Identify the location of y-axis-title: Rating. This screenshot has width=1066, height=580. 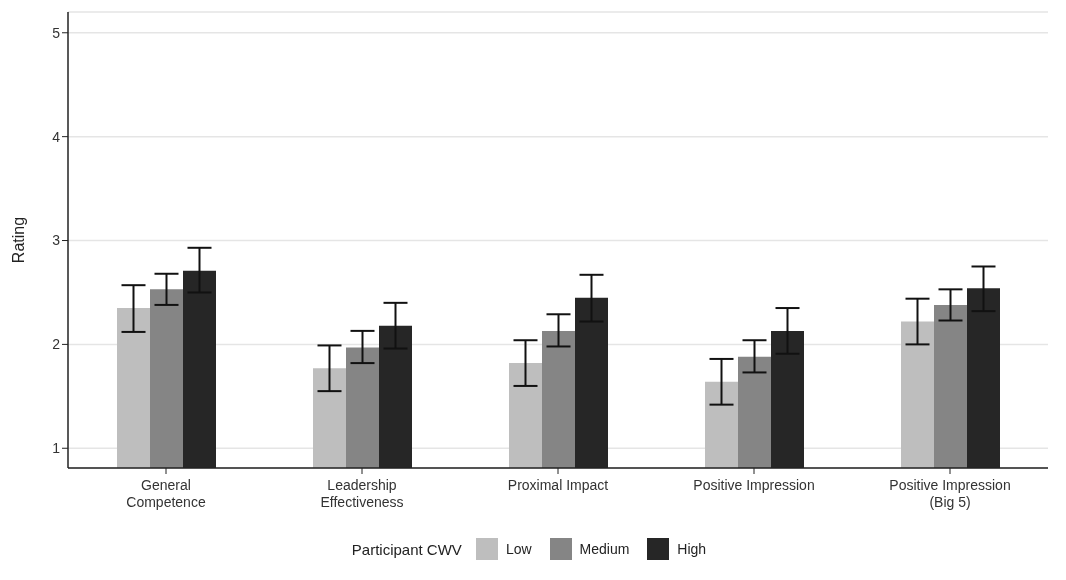
(18, 240).